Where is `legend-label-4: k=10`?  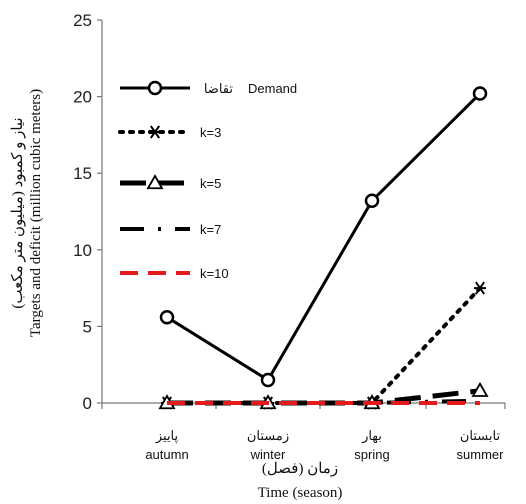 legend-label-4: k=10 is located at coordinates (214, 273).